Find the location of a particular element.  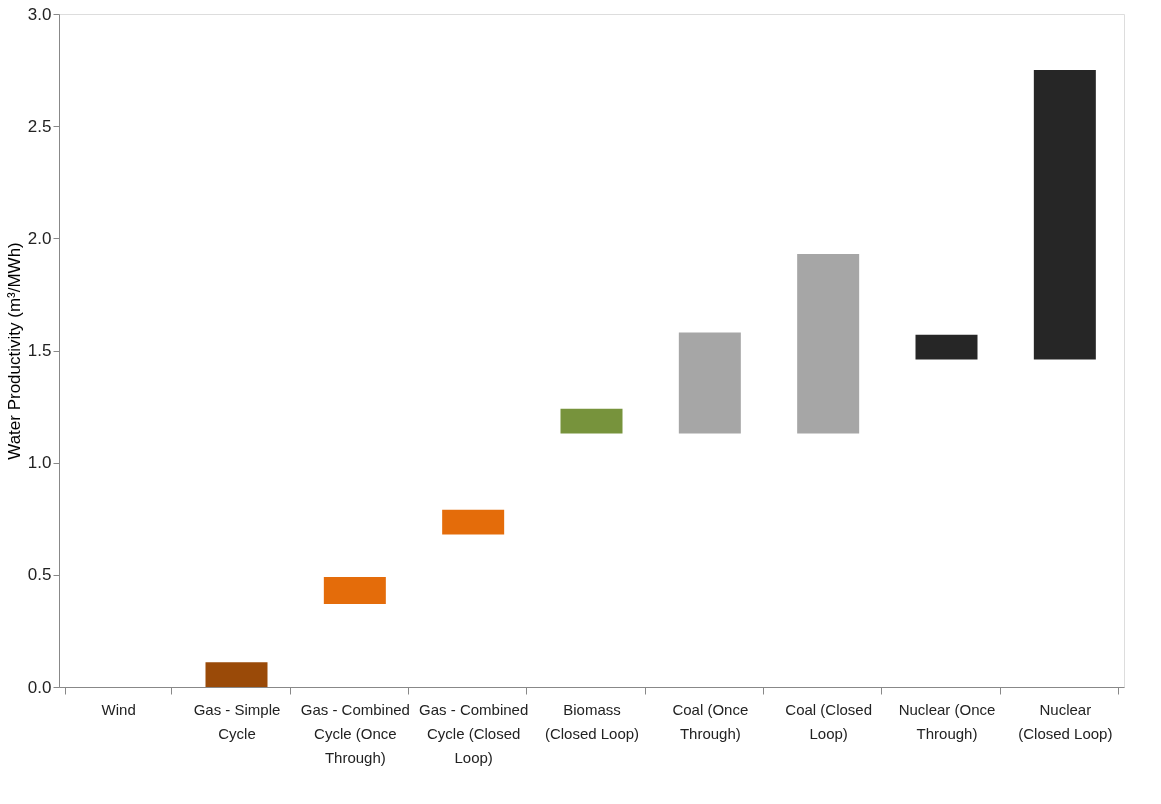

y-axis-title: Water Productivity (m³/MWh) is located at coordinates (14, 351).